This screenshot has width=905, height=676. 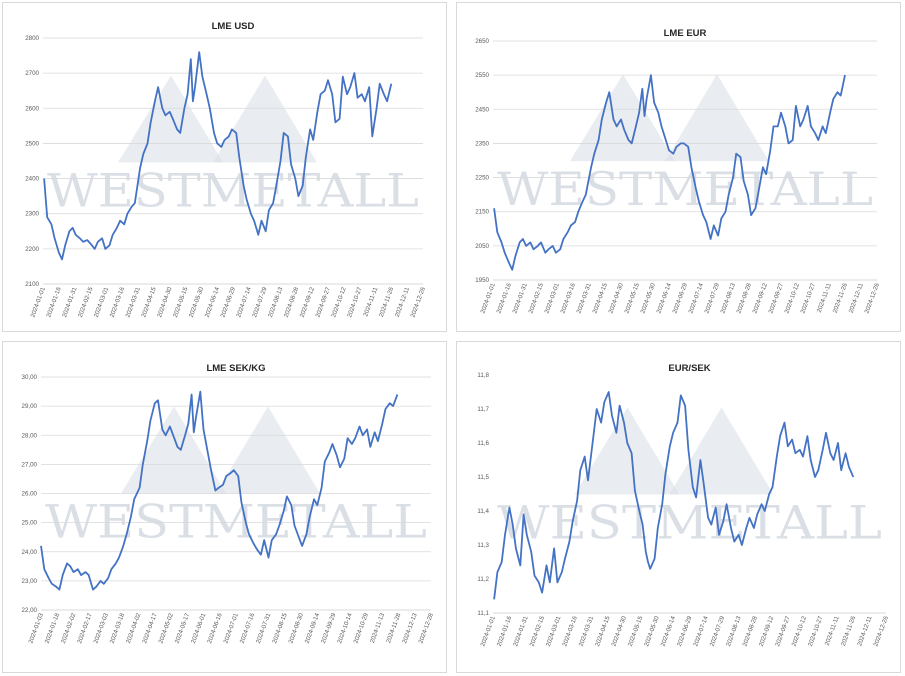 I want to click on y-tick-label: 2300, so click(x=32, y=214).